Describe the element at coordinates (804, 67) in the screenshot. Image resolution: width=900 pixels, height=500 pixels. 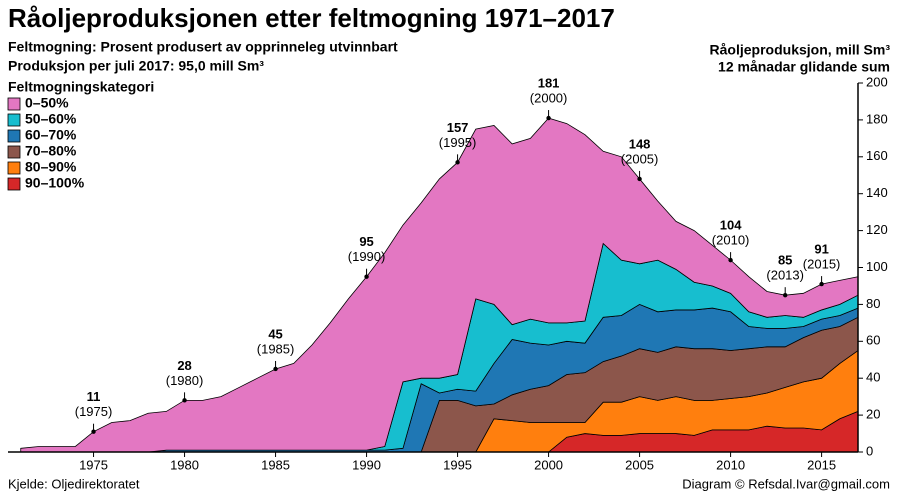
I see `y-axis-title: 12 månadar glidande sum` at that location.